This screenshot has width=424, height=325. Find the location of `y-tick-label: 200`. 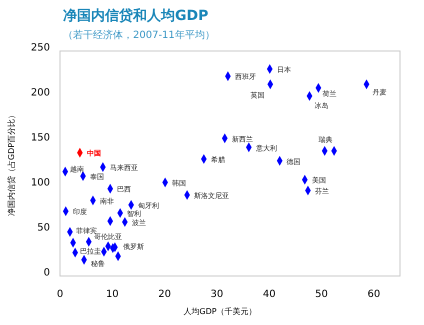

y-tick-label: 200 is located at coordinates (40, 93).